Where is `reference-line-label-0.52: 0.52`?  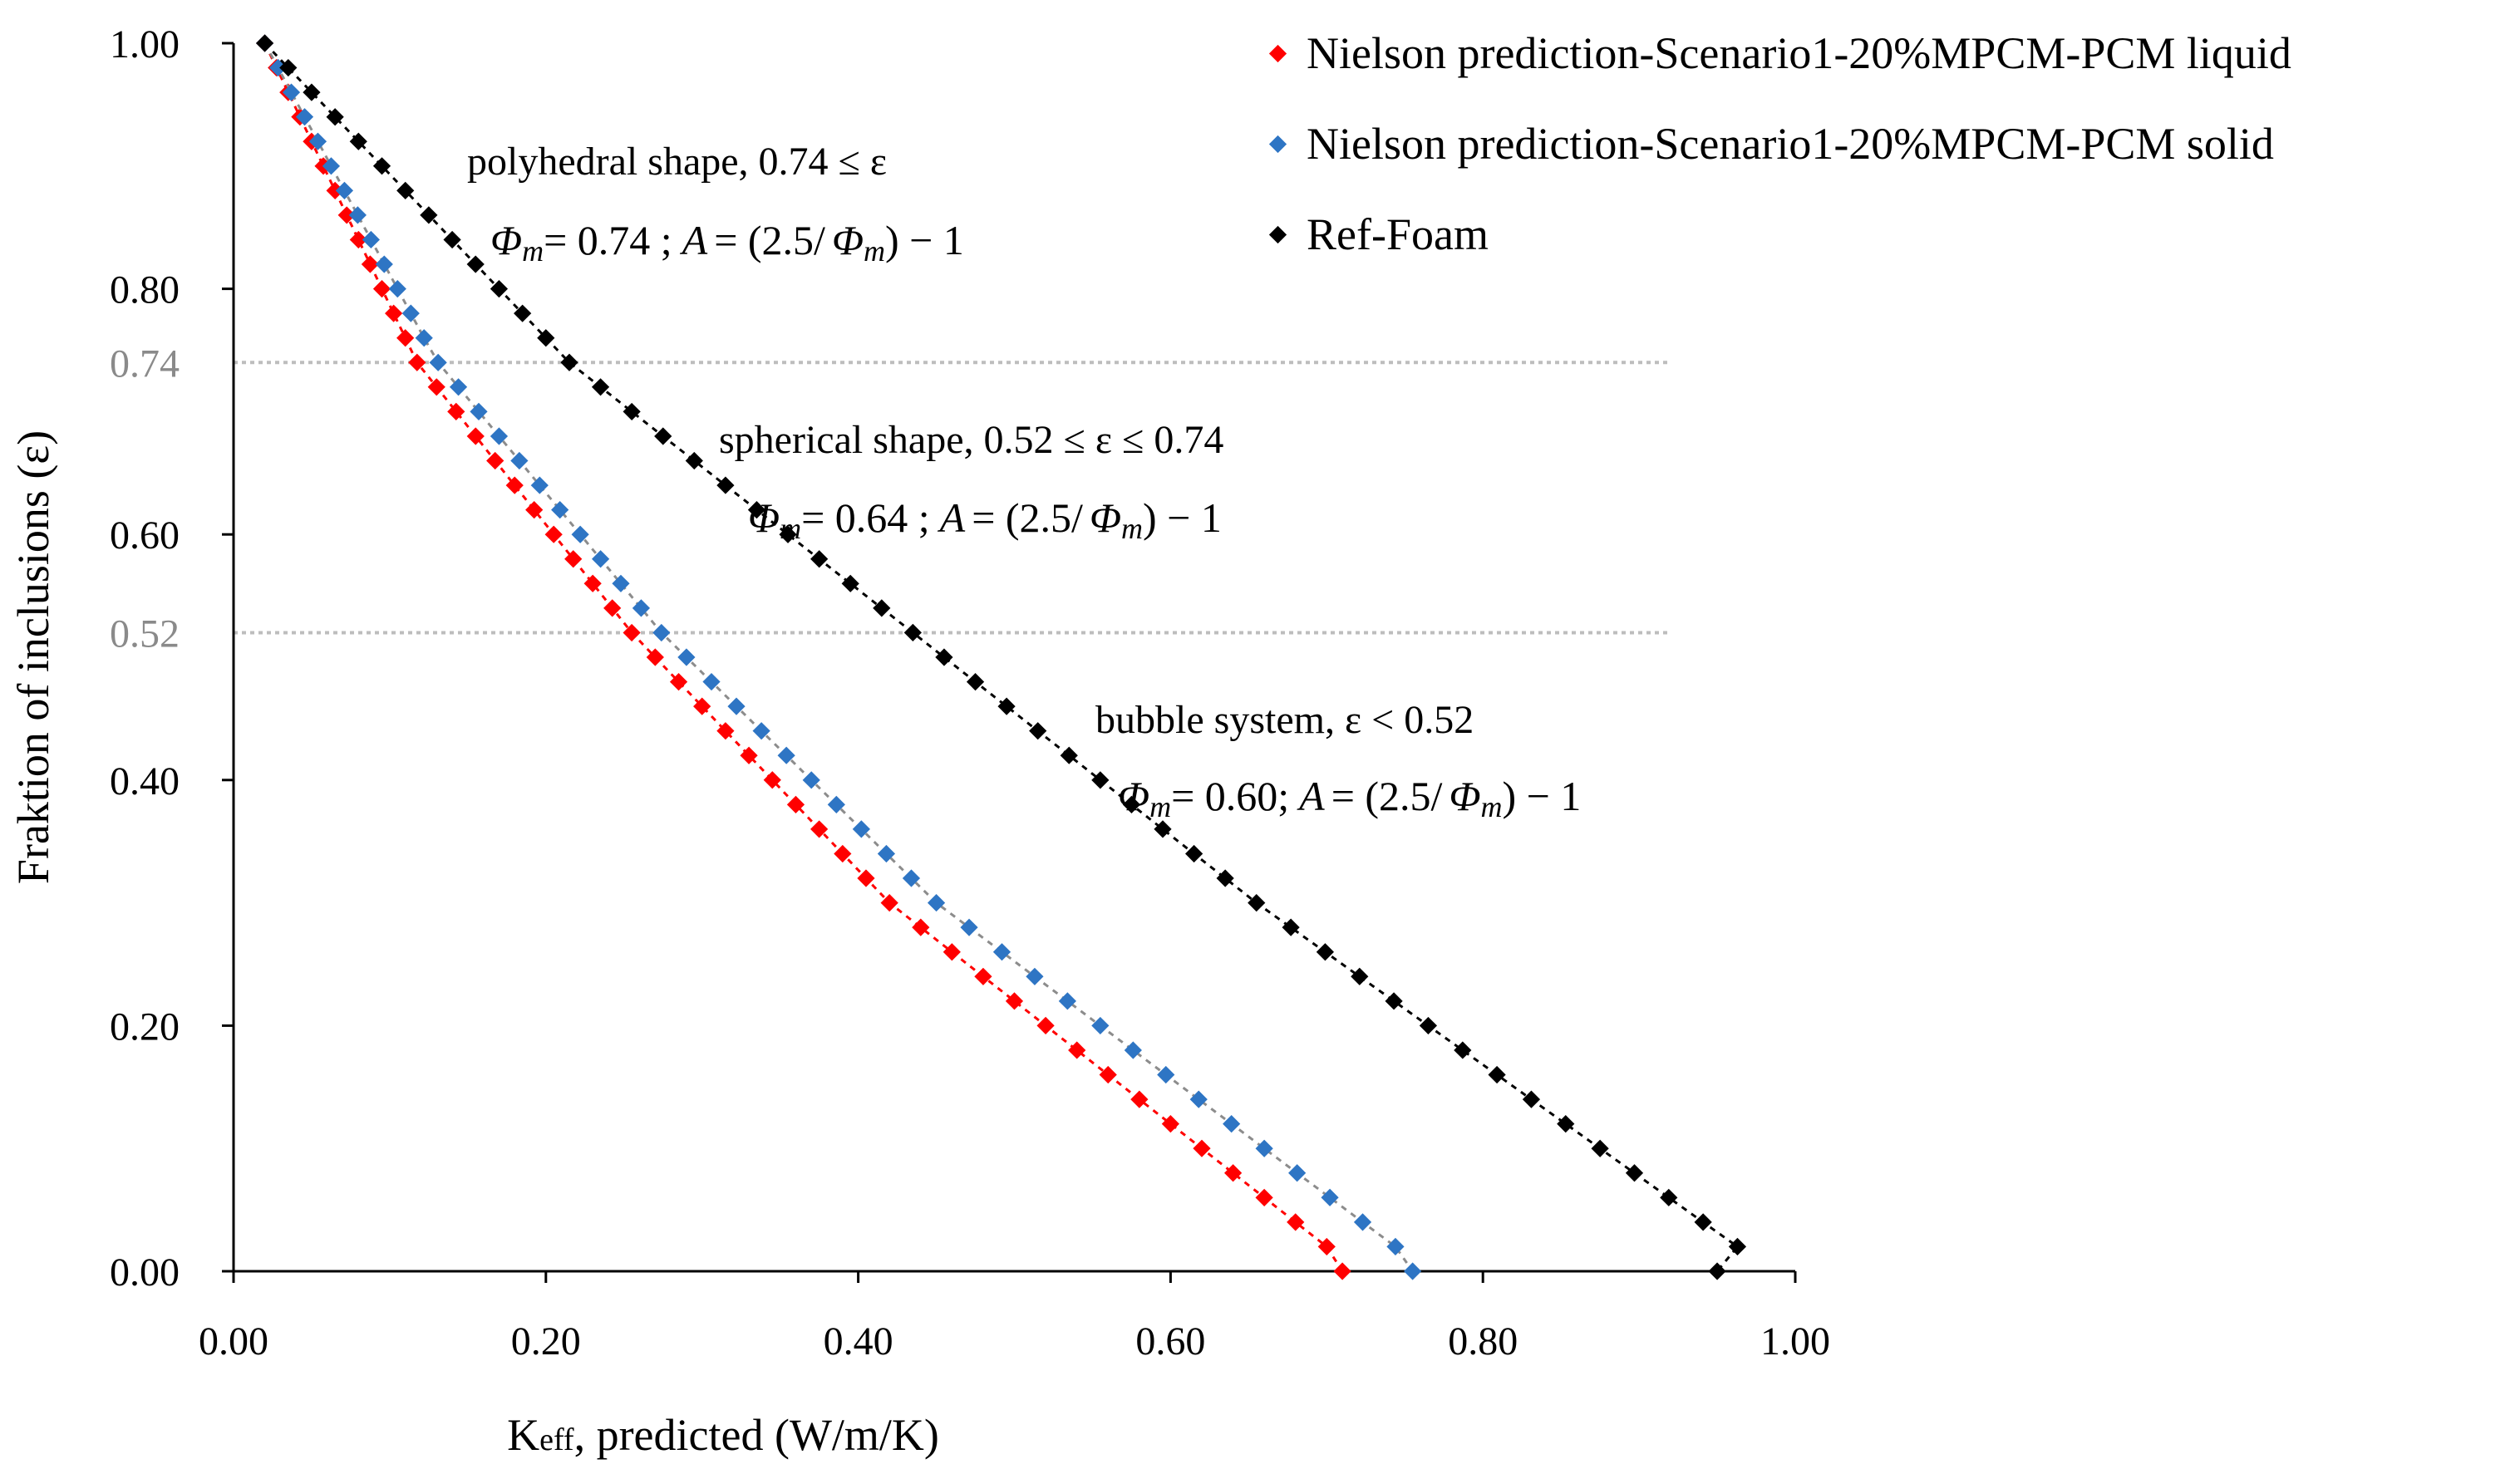 reference-line-label-0.52: 0.52 is located at coordinates (145, 634).